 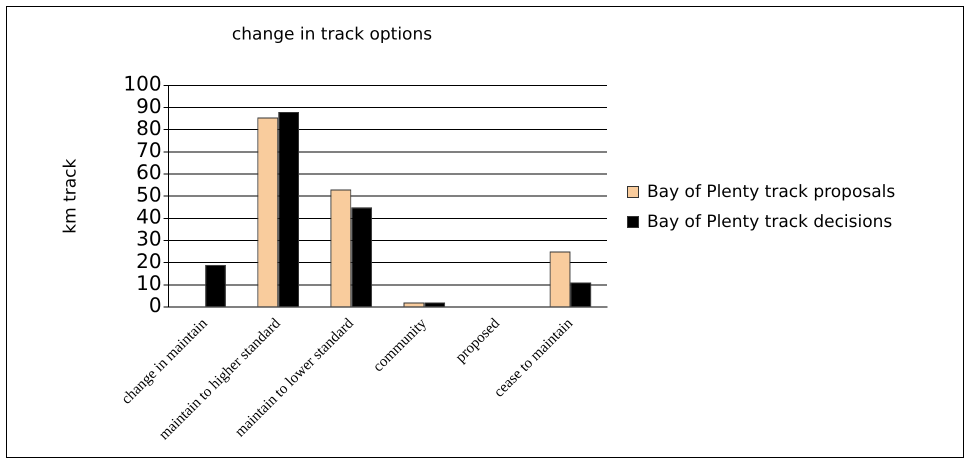 What do you see at coordinates (149, 172) in the screenshot?
I see `y-tick-label: 60` at bounding box center [149, 172].